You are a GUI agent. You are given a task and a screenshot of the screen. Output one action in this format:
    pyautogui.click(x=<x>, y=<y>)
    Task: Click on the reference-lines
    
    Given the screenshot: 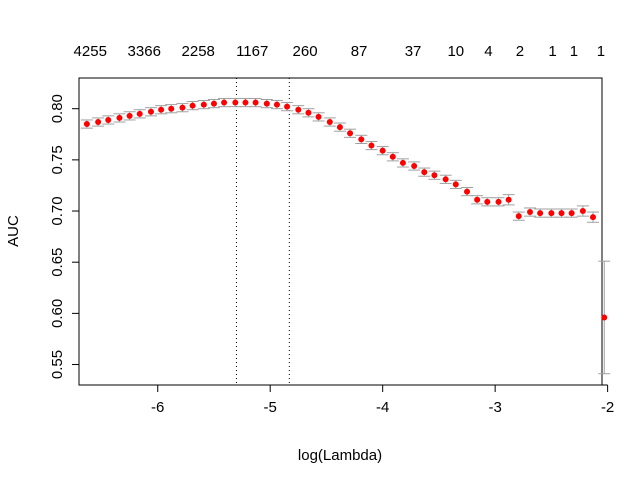 What is the action you would take?
    pyautogui.click(x=262, y=231)
    